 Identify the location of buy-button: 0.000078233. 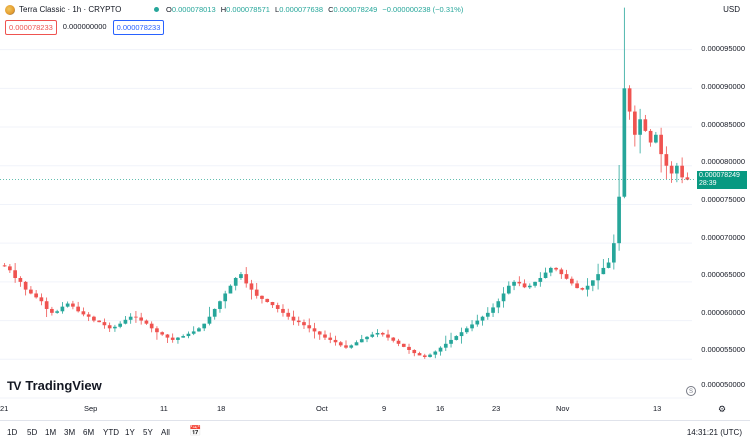
(138, 27).